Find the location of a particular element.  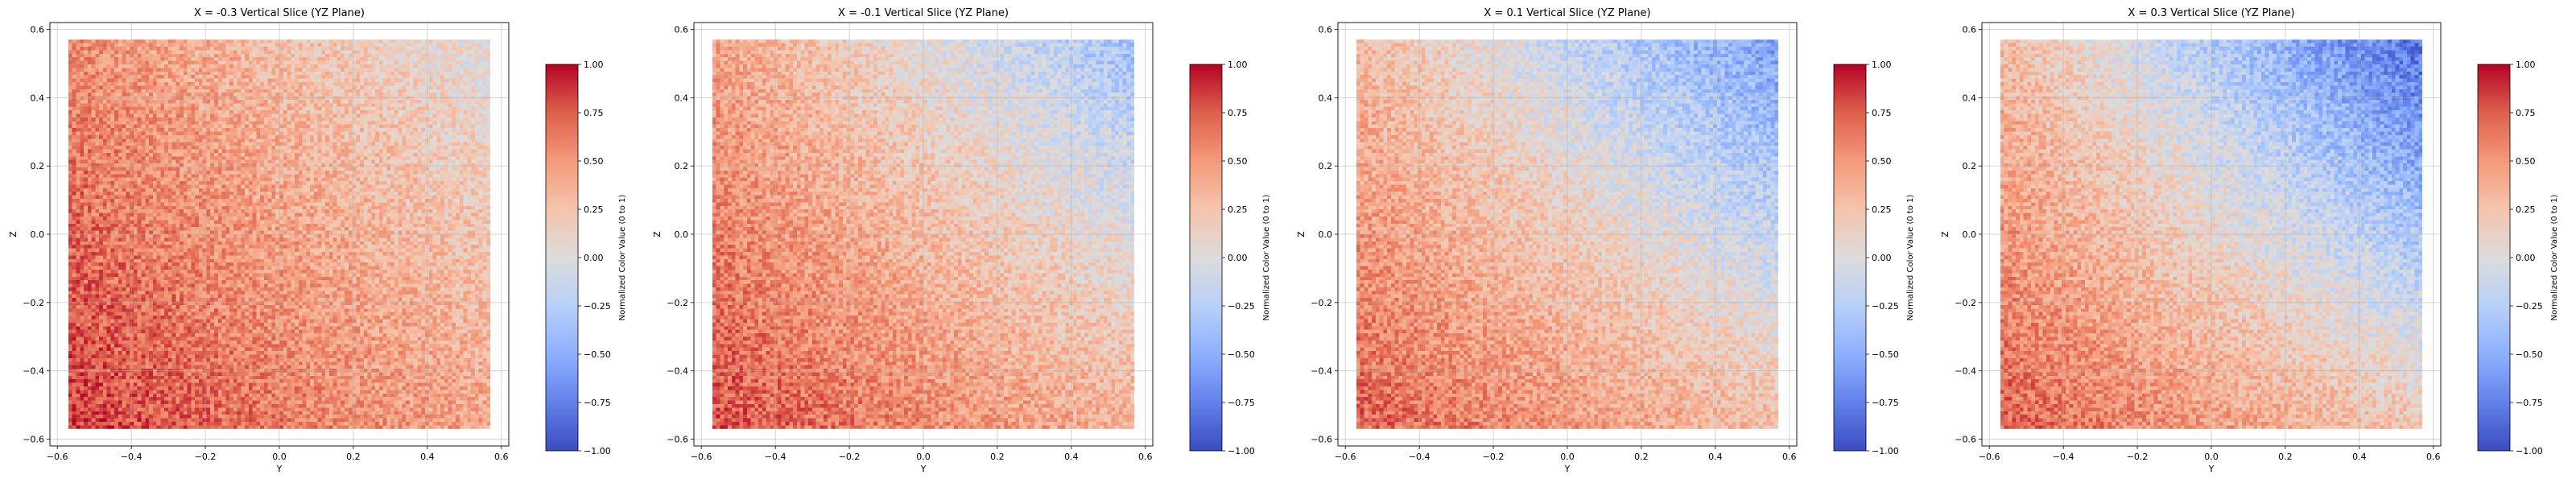

chart-title: X = 0.1 Vertical Slice (YZ Plane) is located at coordinates (1567, 13).